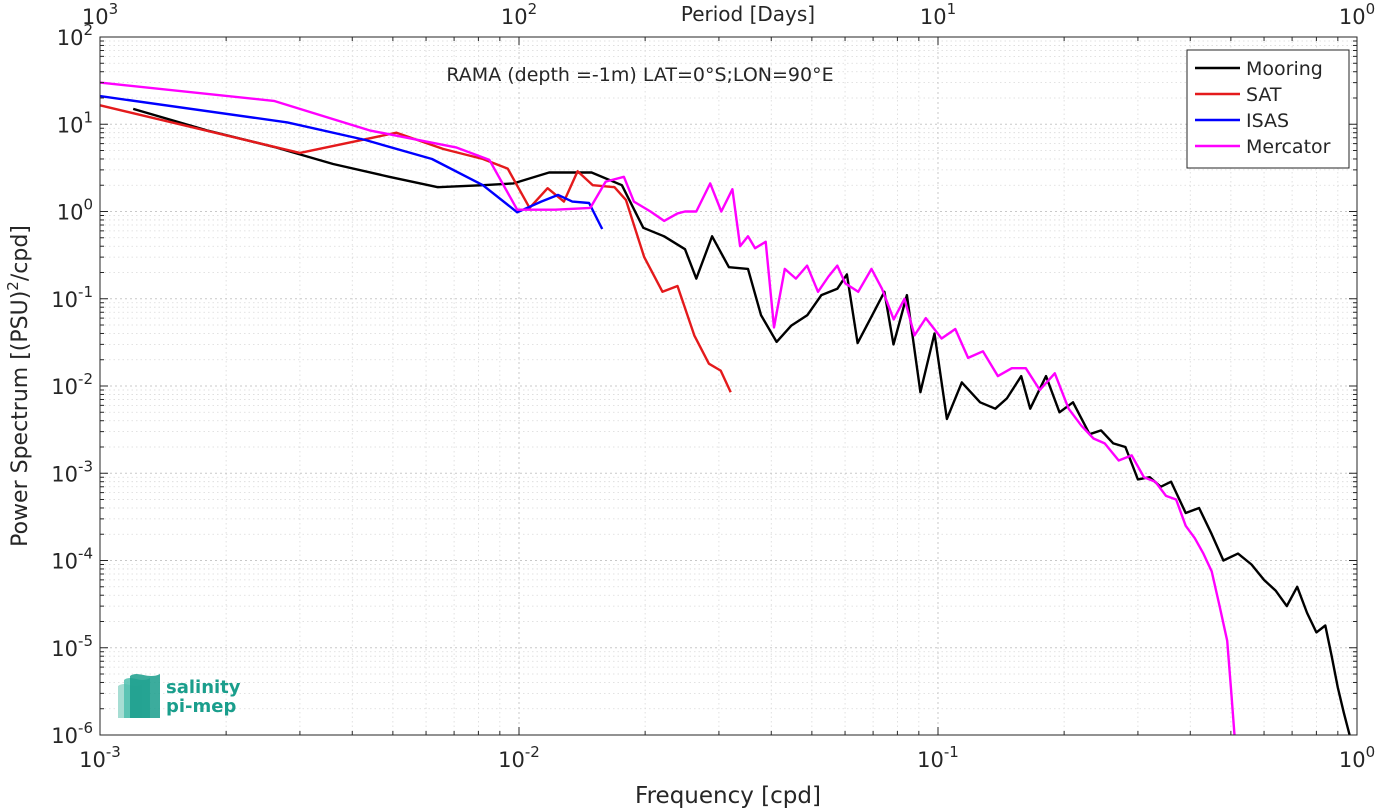 Image resolution: width=1383 pixels, height=809 pixels. What do you see at coordinates (72, 646) in the screenshot?
I see `y-tick-label: 10⁻⁵` at bounding box center [72, 646].